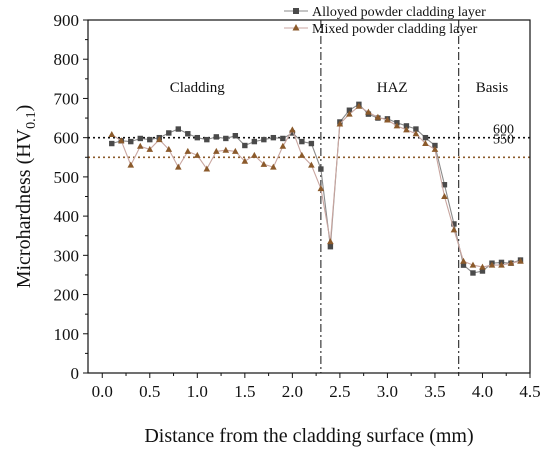  What do you see at coordinates (292, 391) in the screenshot?
I see `x-tick-label-2.0: 2.0` at bounding box center [292, 391].